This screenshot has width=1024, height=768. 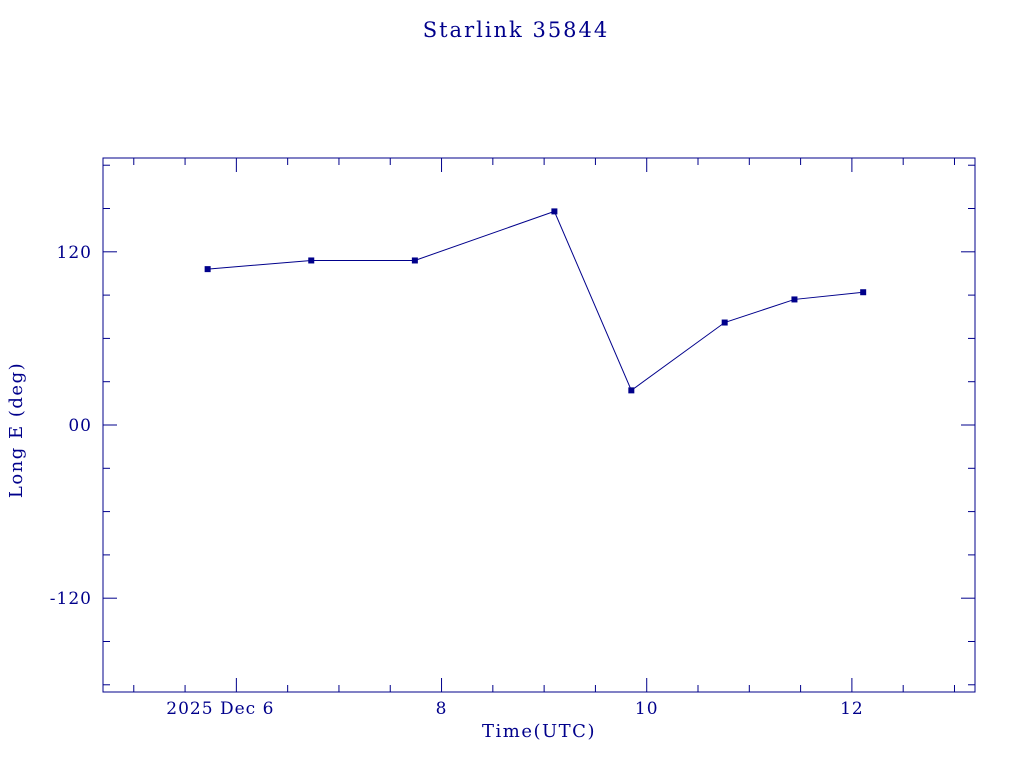 I want to click on y-tick-label: 00, so click(x=80, y=426).